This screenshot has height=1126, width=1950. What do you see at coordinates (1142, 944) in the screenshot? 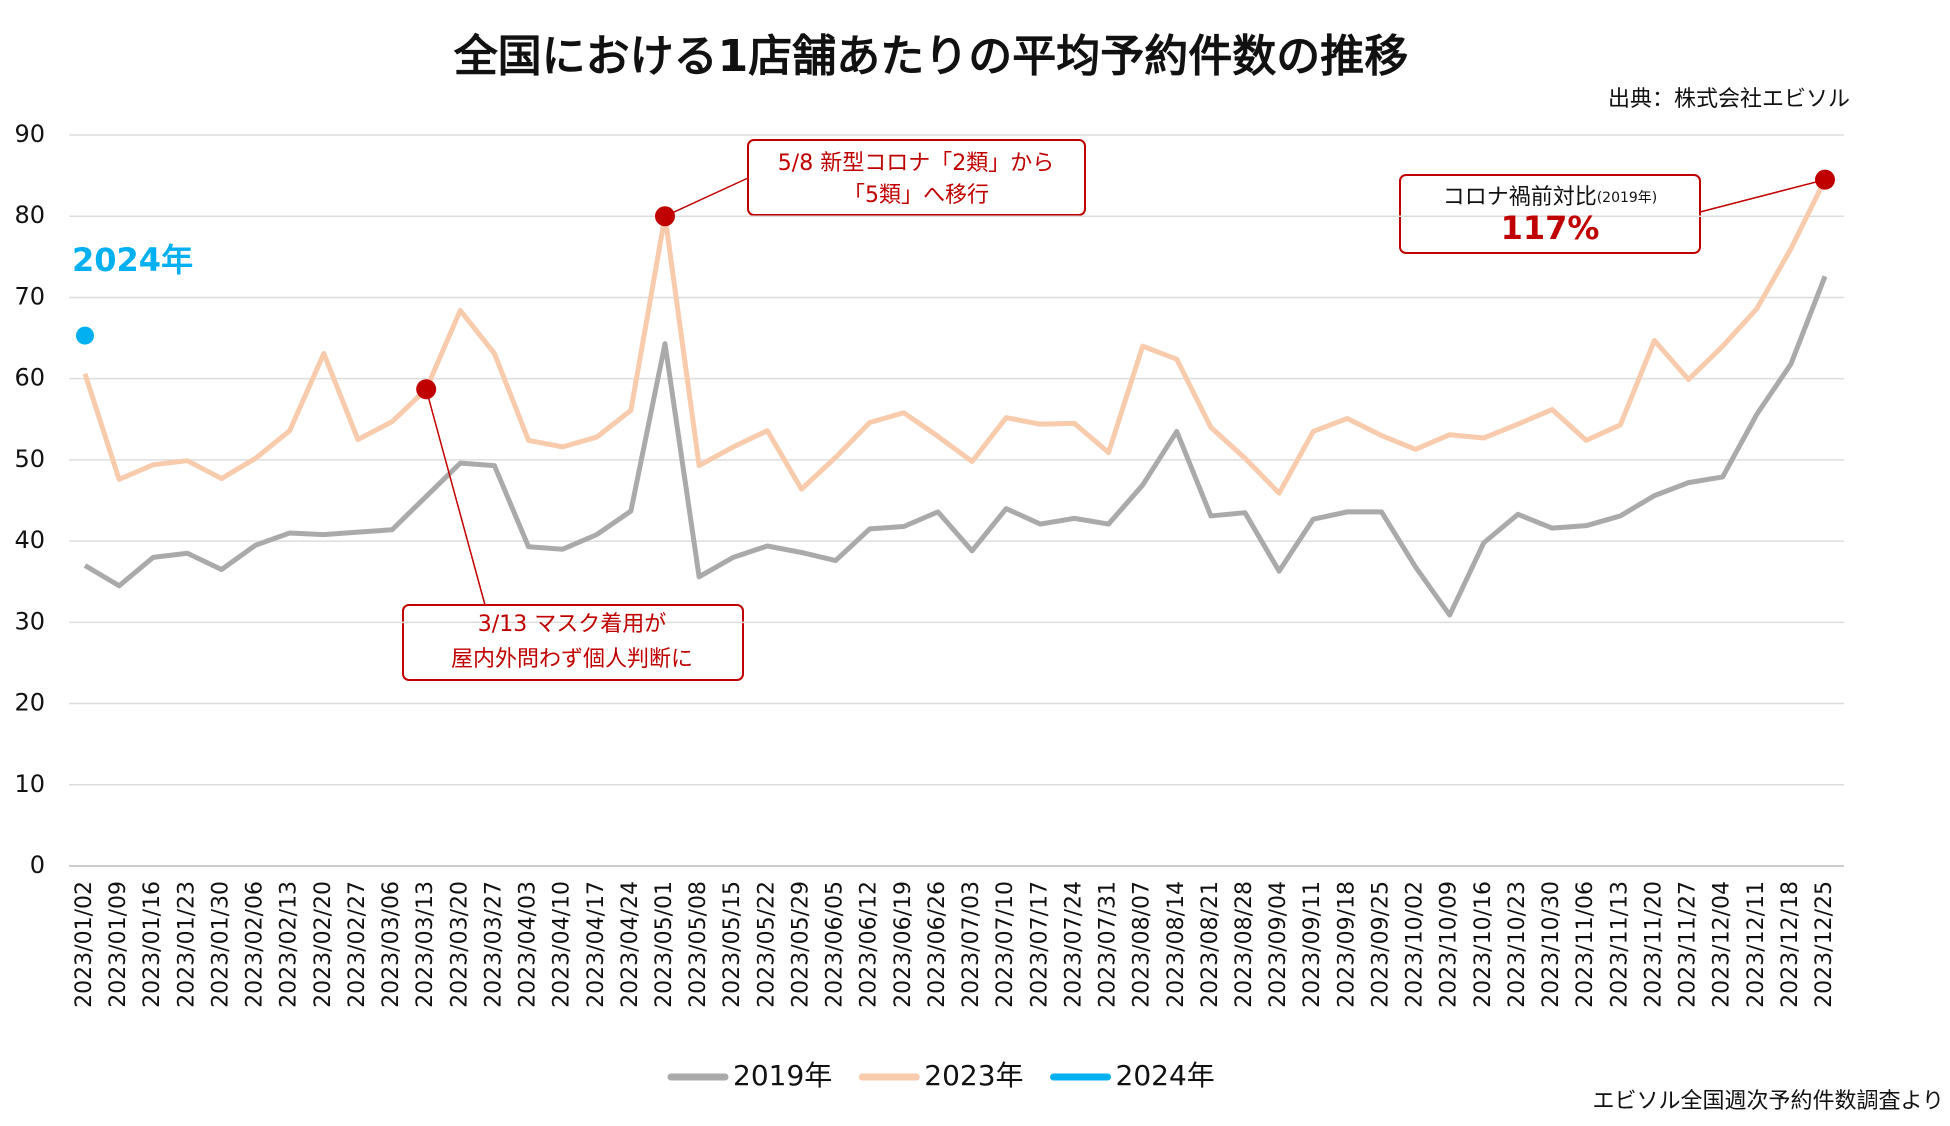
I see `x-tick-label: 2023/08/07` at bounding box center [1142, 944].